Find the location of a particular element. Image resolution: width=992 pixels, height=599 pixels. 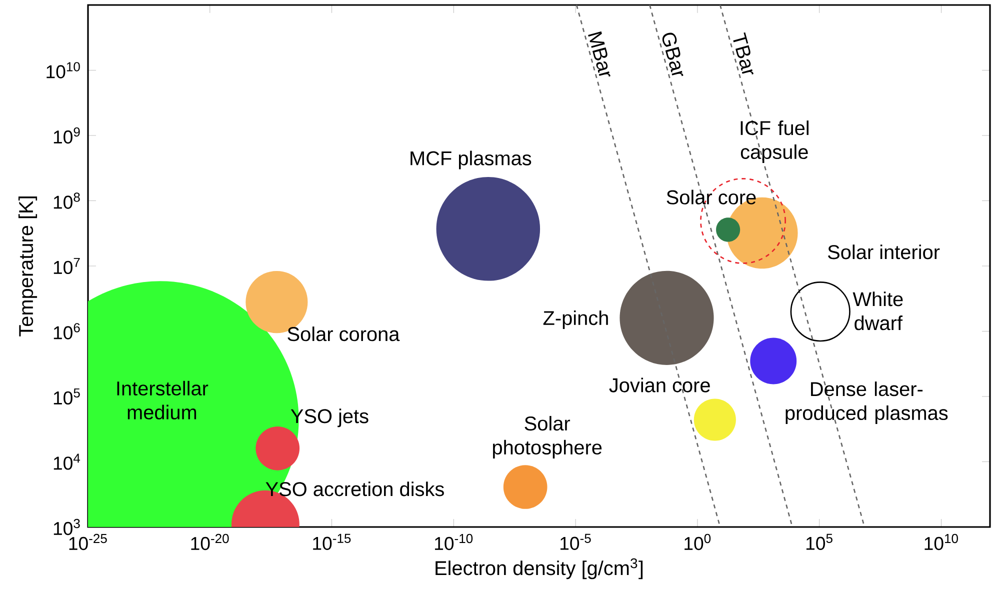

text: MBar is located at coordinates (599, 54).